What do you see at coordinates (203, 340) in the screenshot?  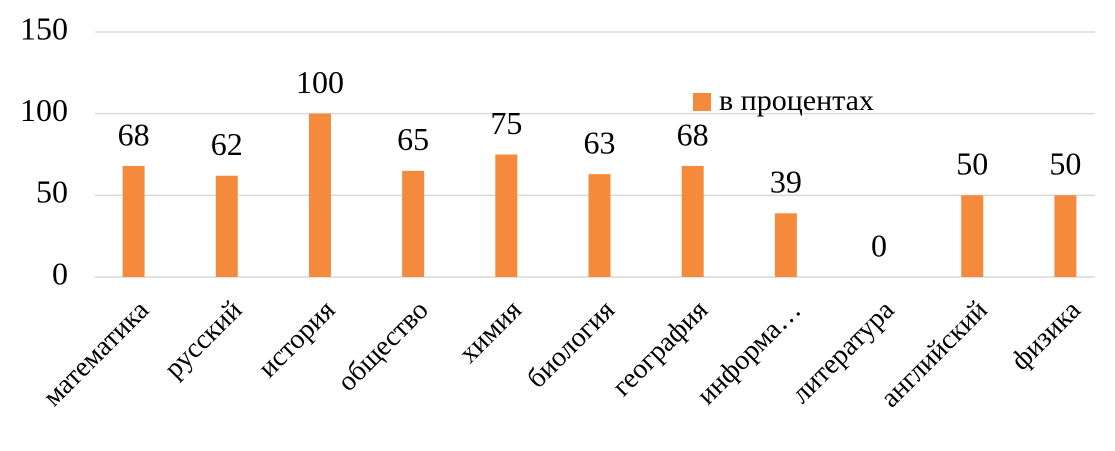 I see `x-tick-label: русский` at bounding box center [203, 340].